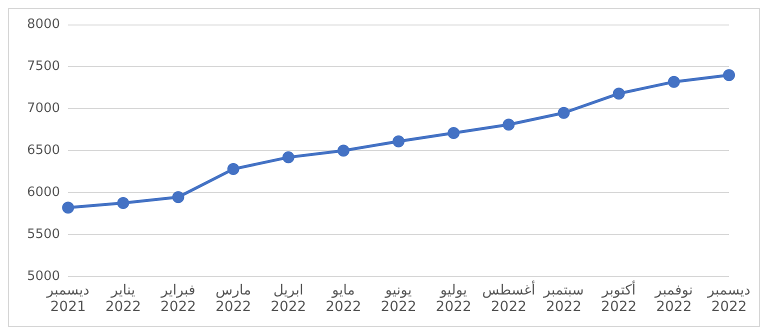 This screenshot has width=768, height=335. What do you see at coordinates (43, 108) in the screenshot?
I see `y-tick-label: 7000` at bounding box center [43, 108].